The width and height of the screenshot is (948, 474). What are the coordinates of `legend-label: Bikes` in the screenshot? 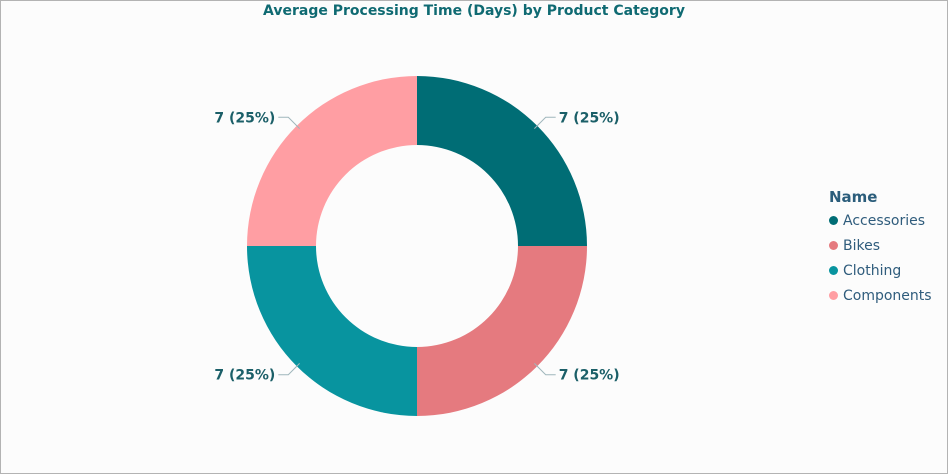 It's located at (862, 245).